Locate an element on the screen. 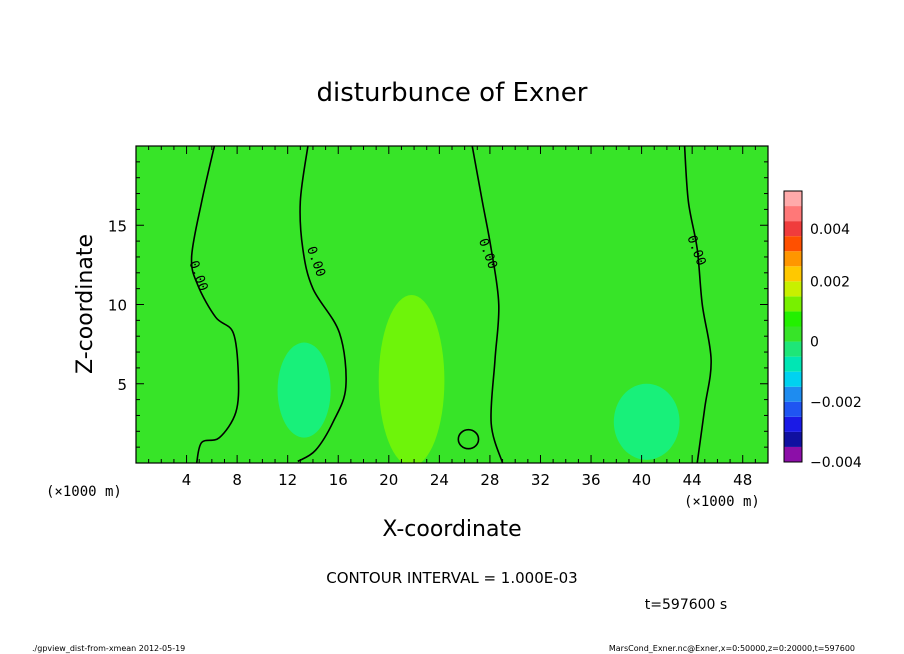 Image resolution: width=904 pixels, height=654 pixels. colorbar-frame is located at coordinates (793, 326).